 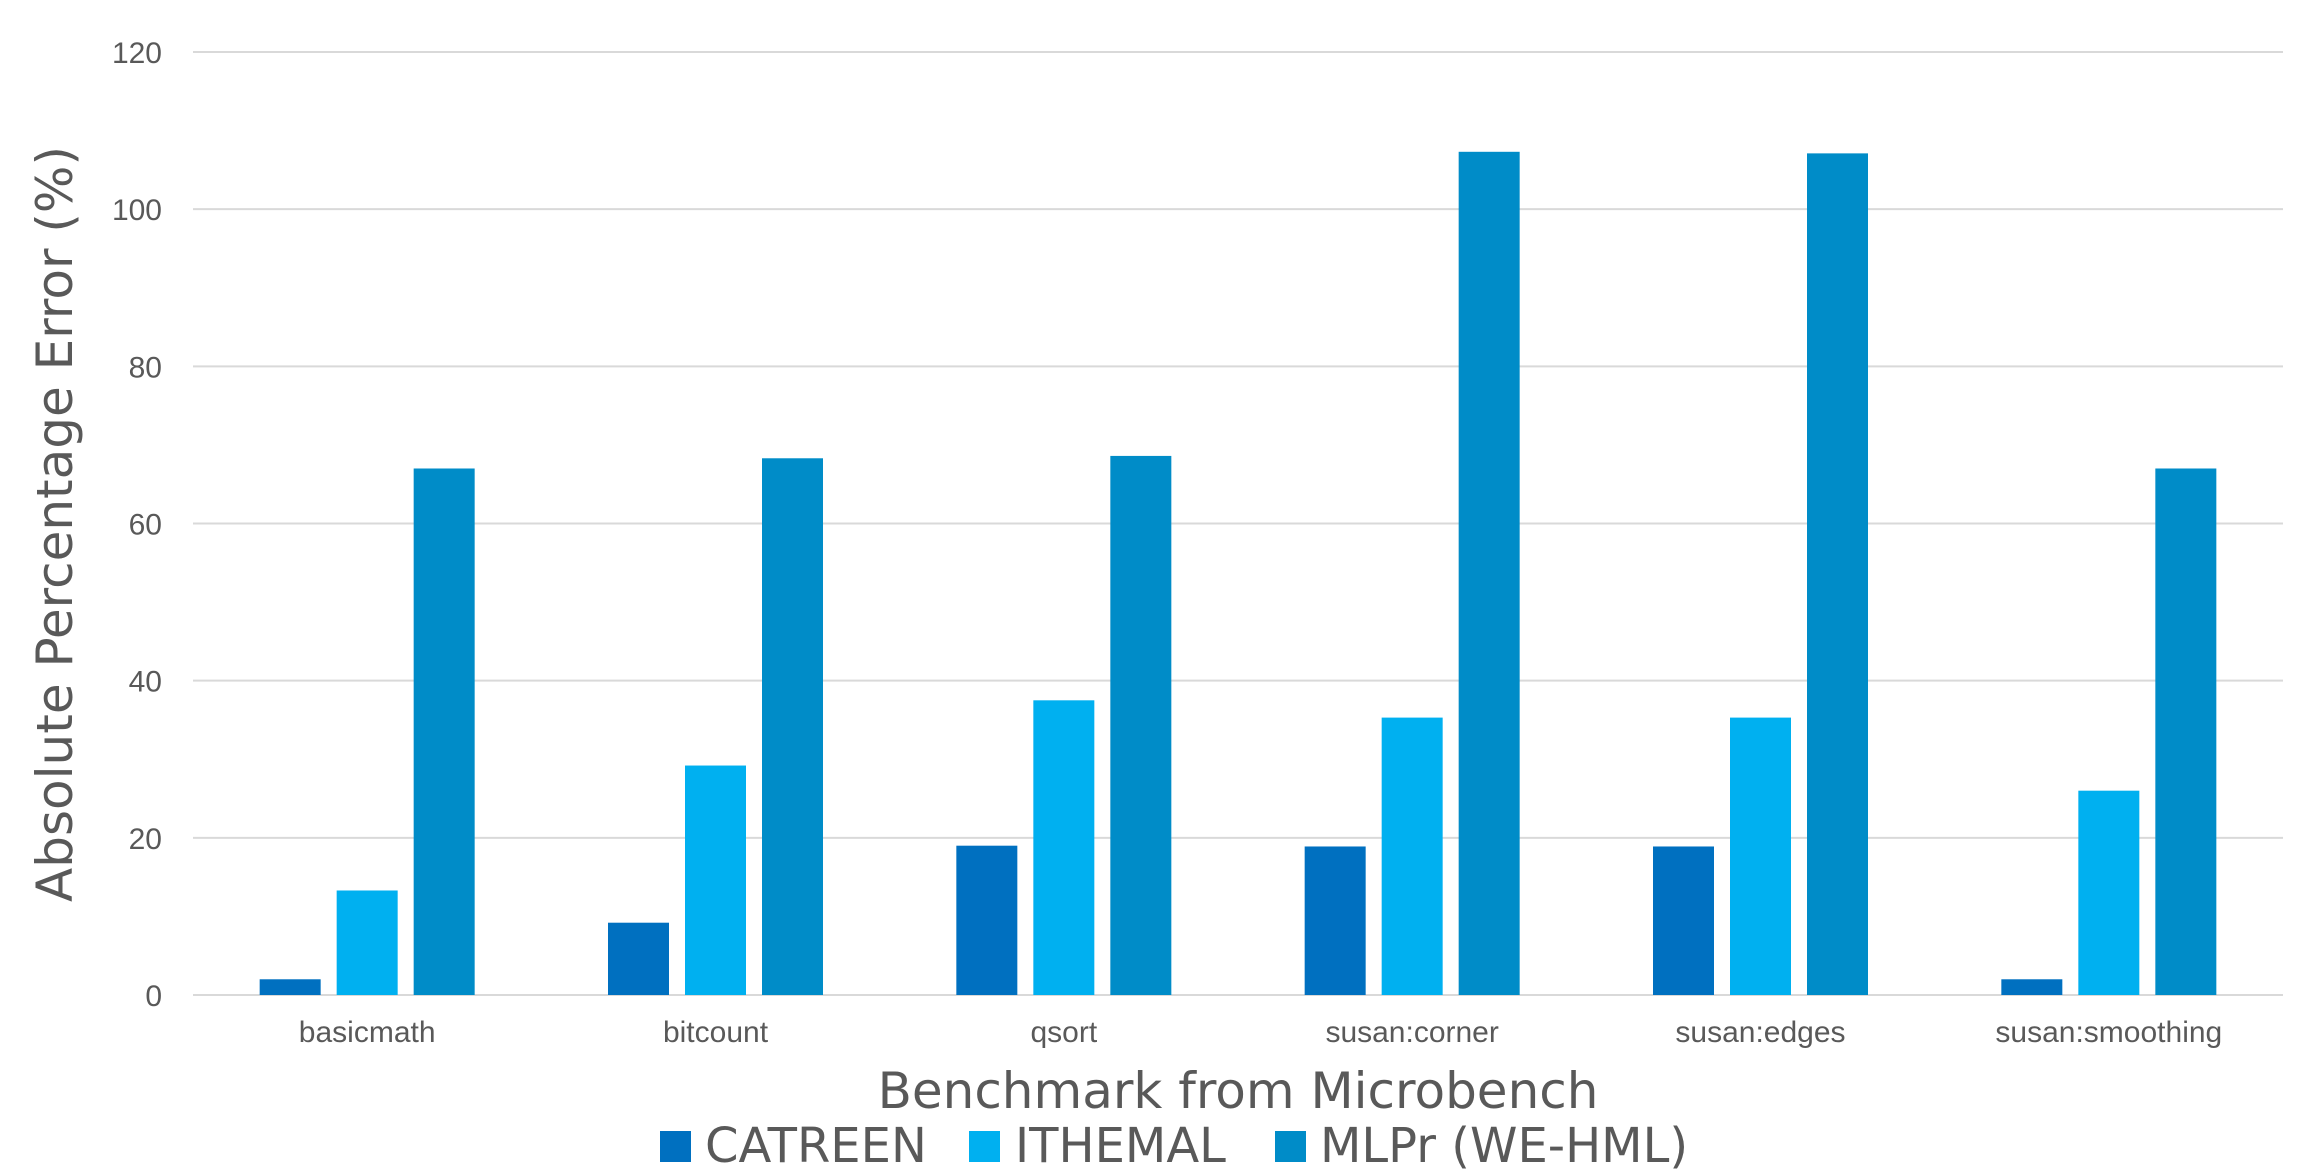 I want to click on x-tick-label: susan:smoothing, so click(x=2108, y=1032).